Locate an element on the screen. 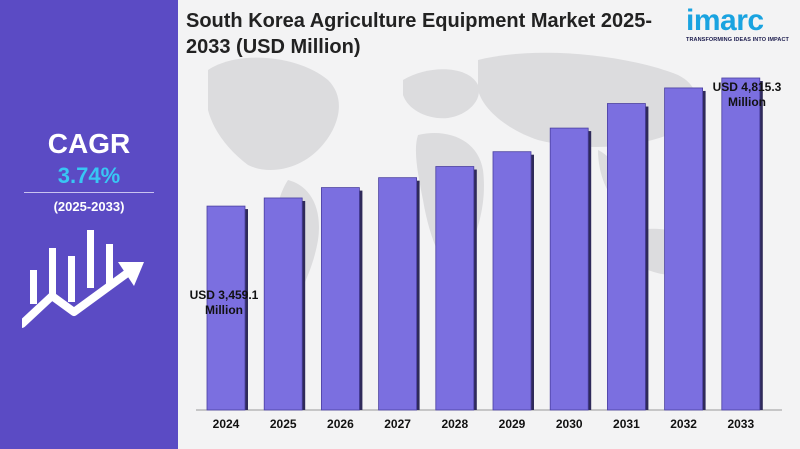 The width and height of the screenshot is (800, 449). x-tick-label: 2032 is located at coordinates (683, 424).